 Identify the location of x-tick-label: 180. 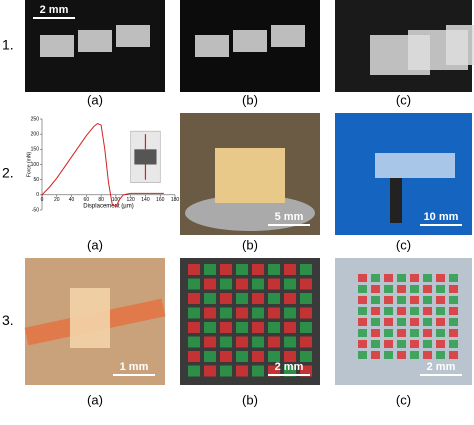
(175, 200).